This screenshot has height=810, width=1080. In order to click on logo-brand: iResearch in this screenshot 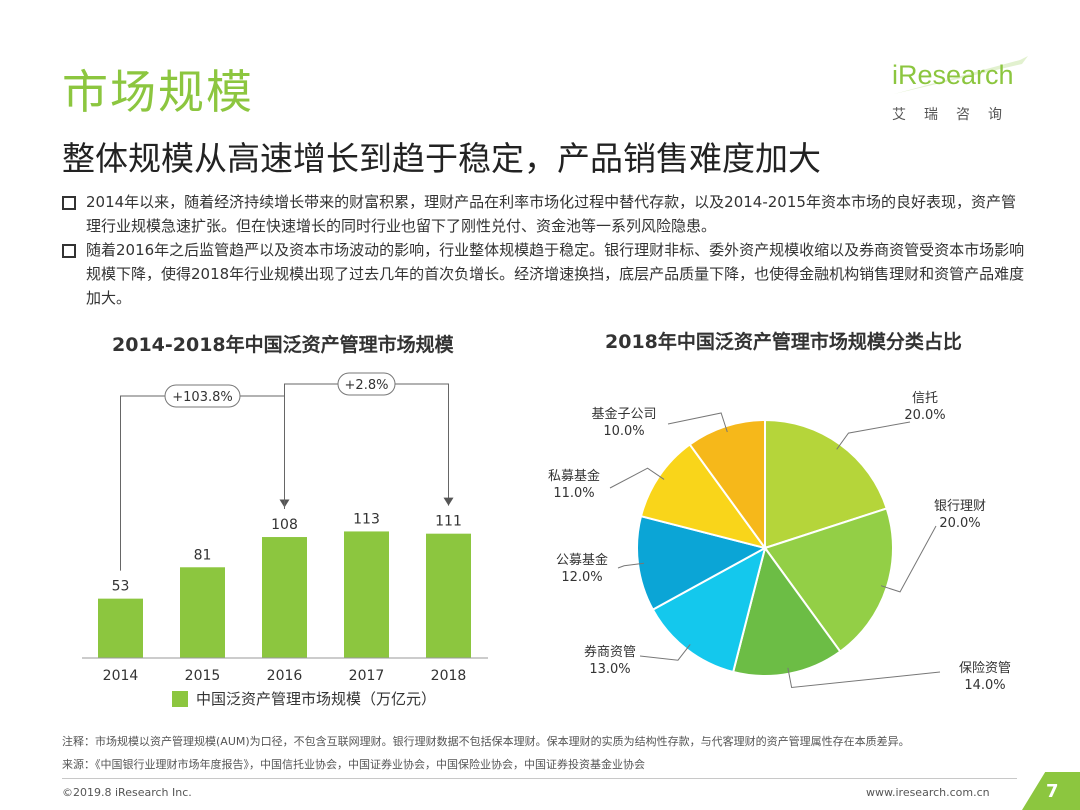, I will do `click(953, 75)`.